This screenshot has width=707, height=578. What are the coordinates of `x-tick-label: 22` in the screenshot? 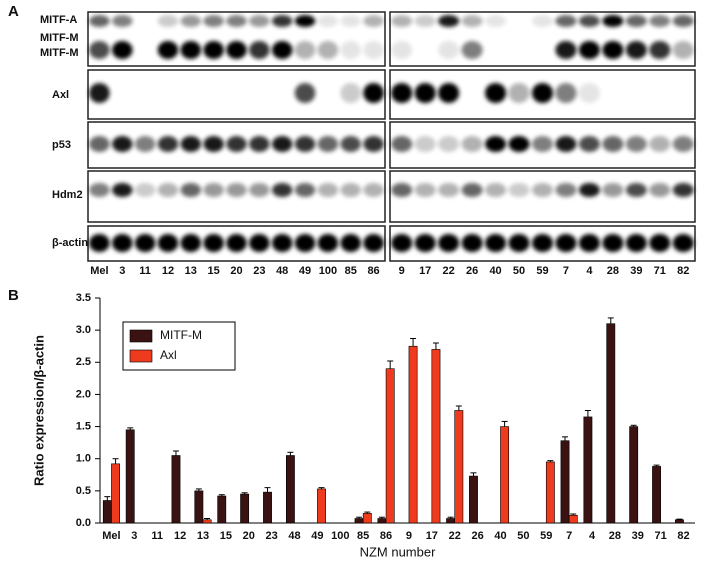 It's located at (455, 536).